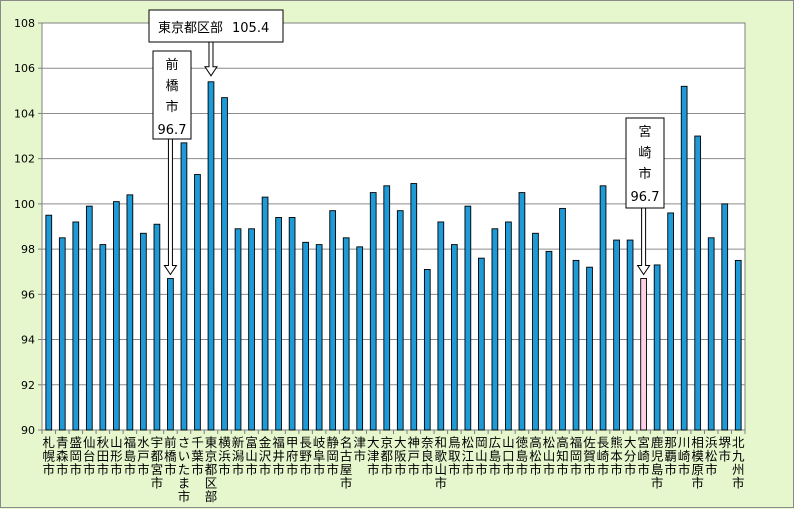 The width and height of the screenshot is (794, 509). What do you see at coordinates (386, 456) in the screenshot?
I see `svg-text: 京都市` at bounding box center [386, 456].